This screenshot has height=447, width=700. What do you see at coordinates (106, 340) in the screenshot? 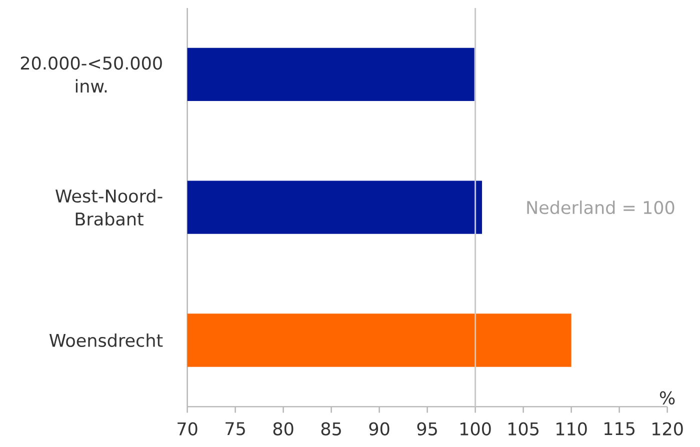
I see `y-tick-label: Woensdrecht` at bounding box center [106, 340].